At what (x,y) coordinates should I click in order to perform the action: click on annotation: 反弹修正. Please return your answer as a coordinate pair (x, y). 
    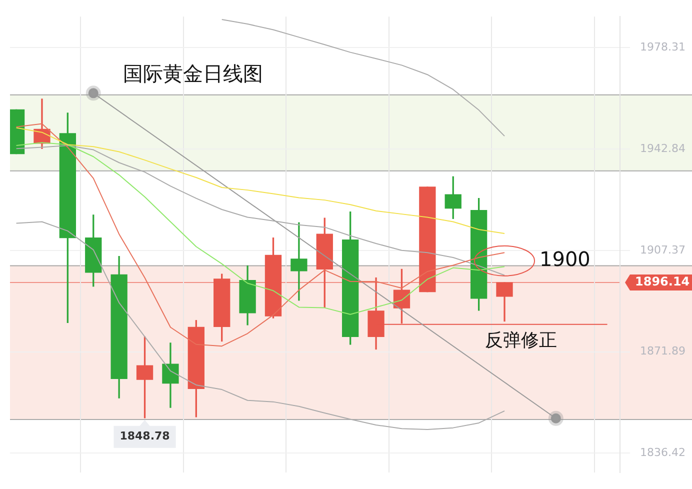
    Looking at the image, I should click on (521, 341).